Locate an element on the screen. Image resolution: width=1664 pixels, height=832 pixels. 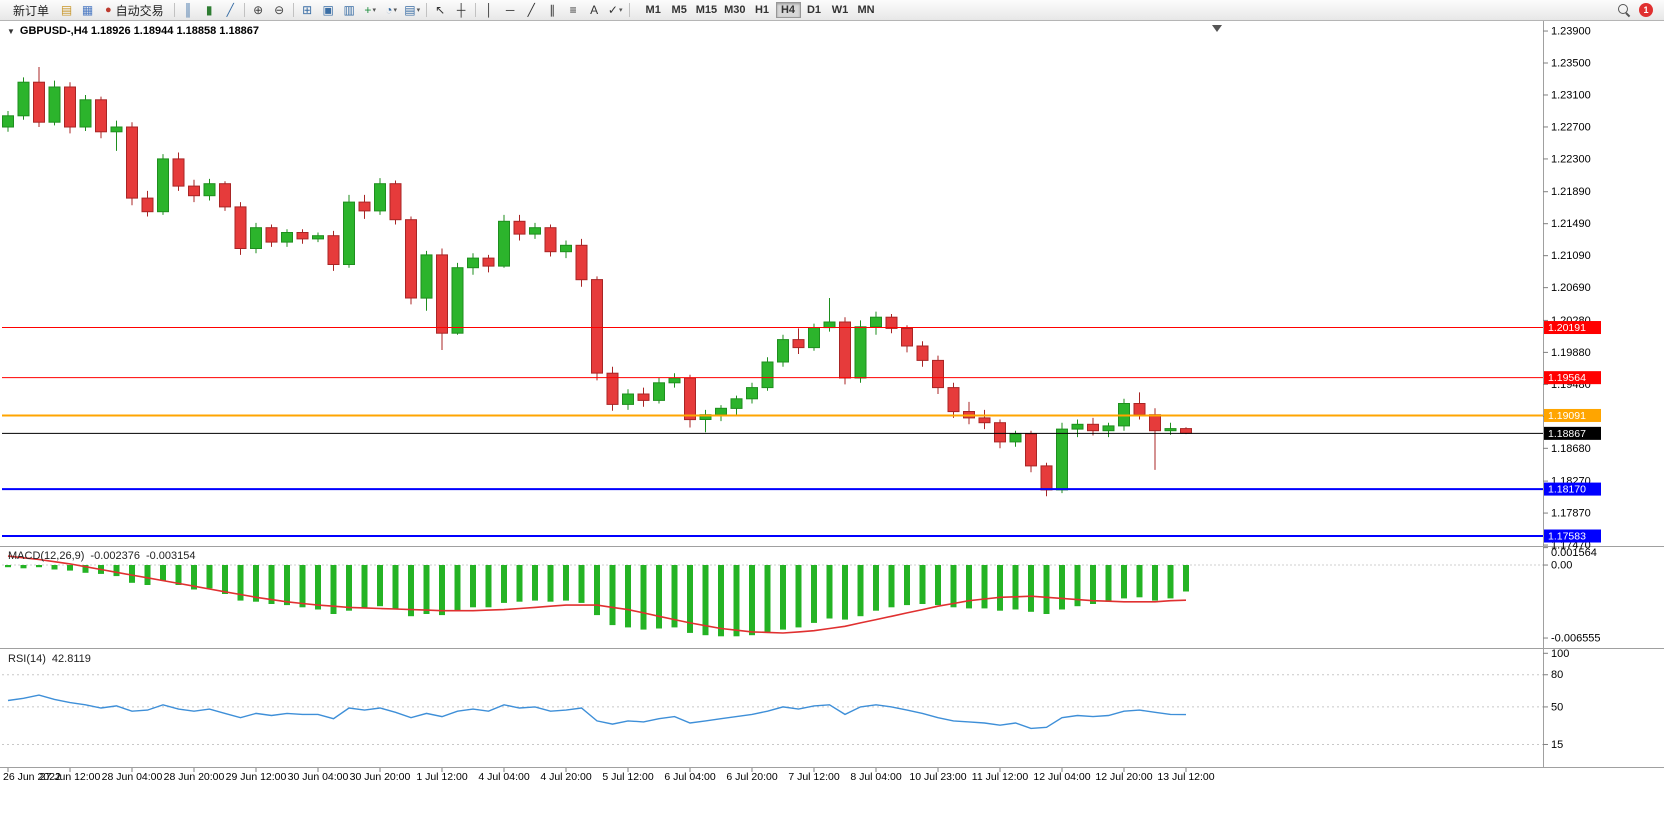
zoom-in-icon: ⊕ is located at coordinates (258, 10).